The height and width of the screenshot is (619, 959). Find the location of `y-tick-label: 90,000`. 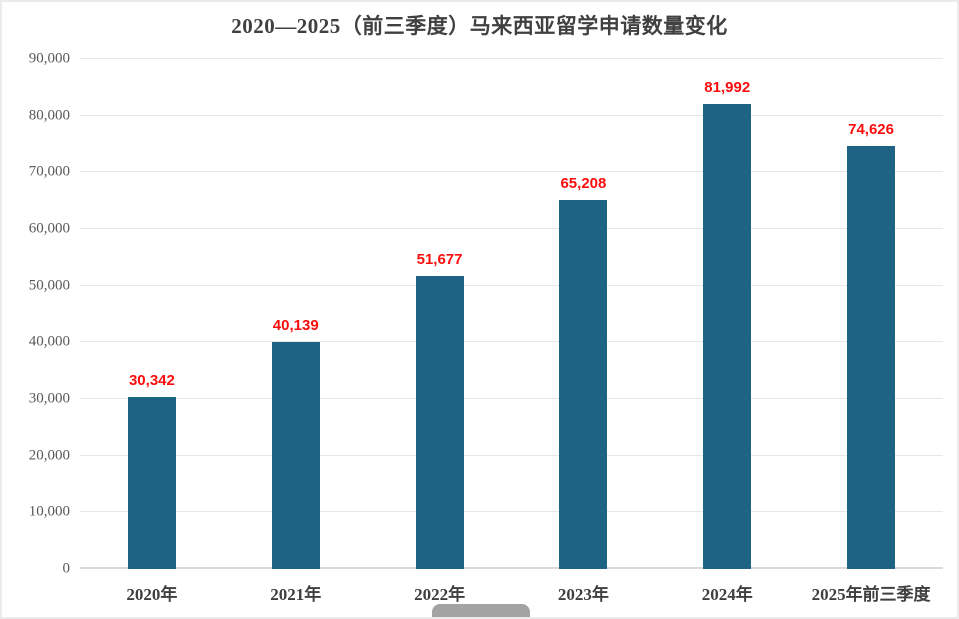

y-tick-label: 90,000 is located at coordinates (49, 58).